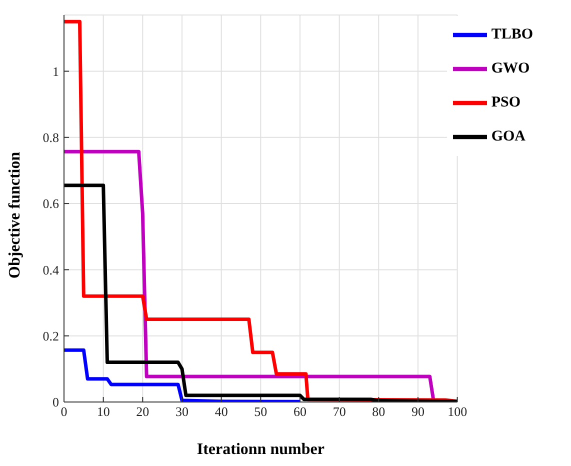 Image resolution: width=571 pixels, height=466 pixels. I want to click on x-tick-label: 70, so click(339, 412).